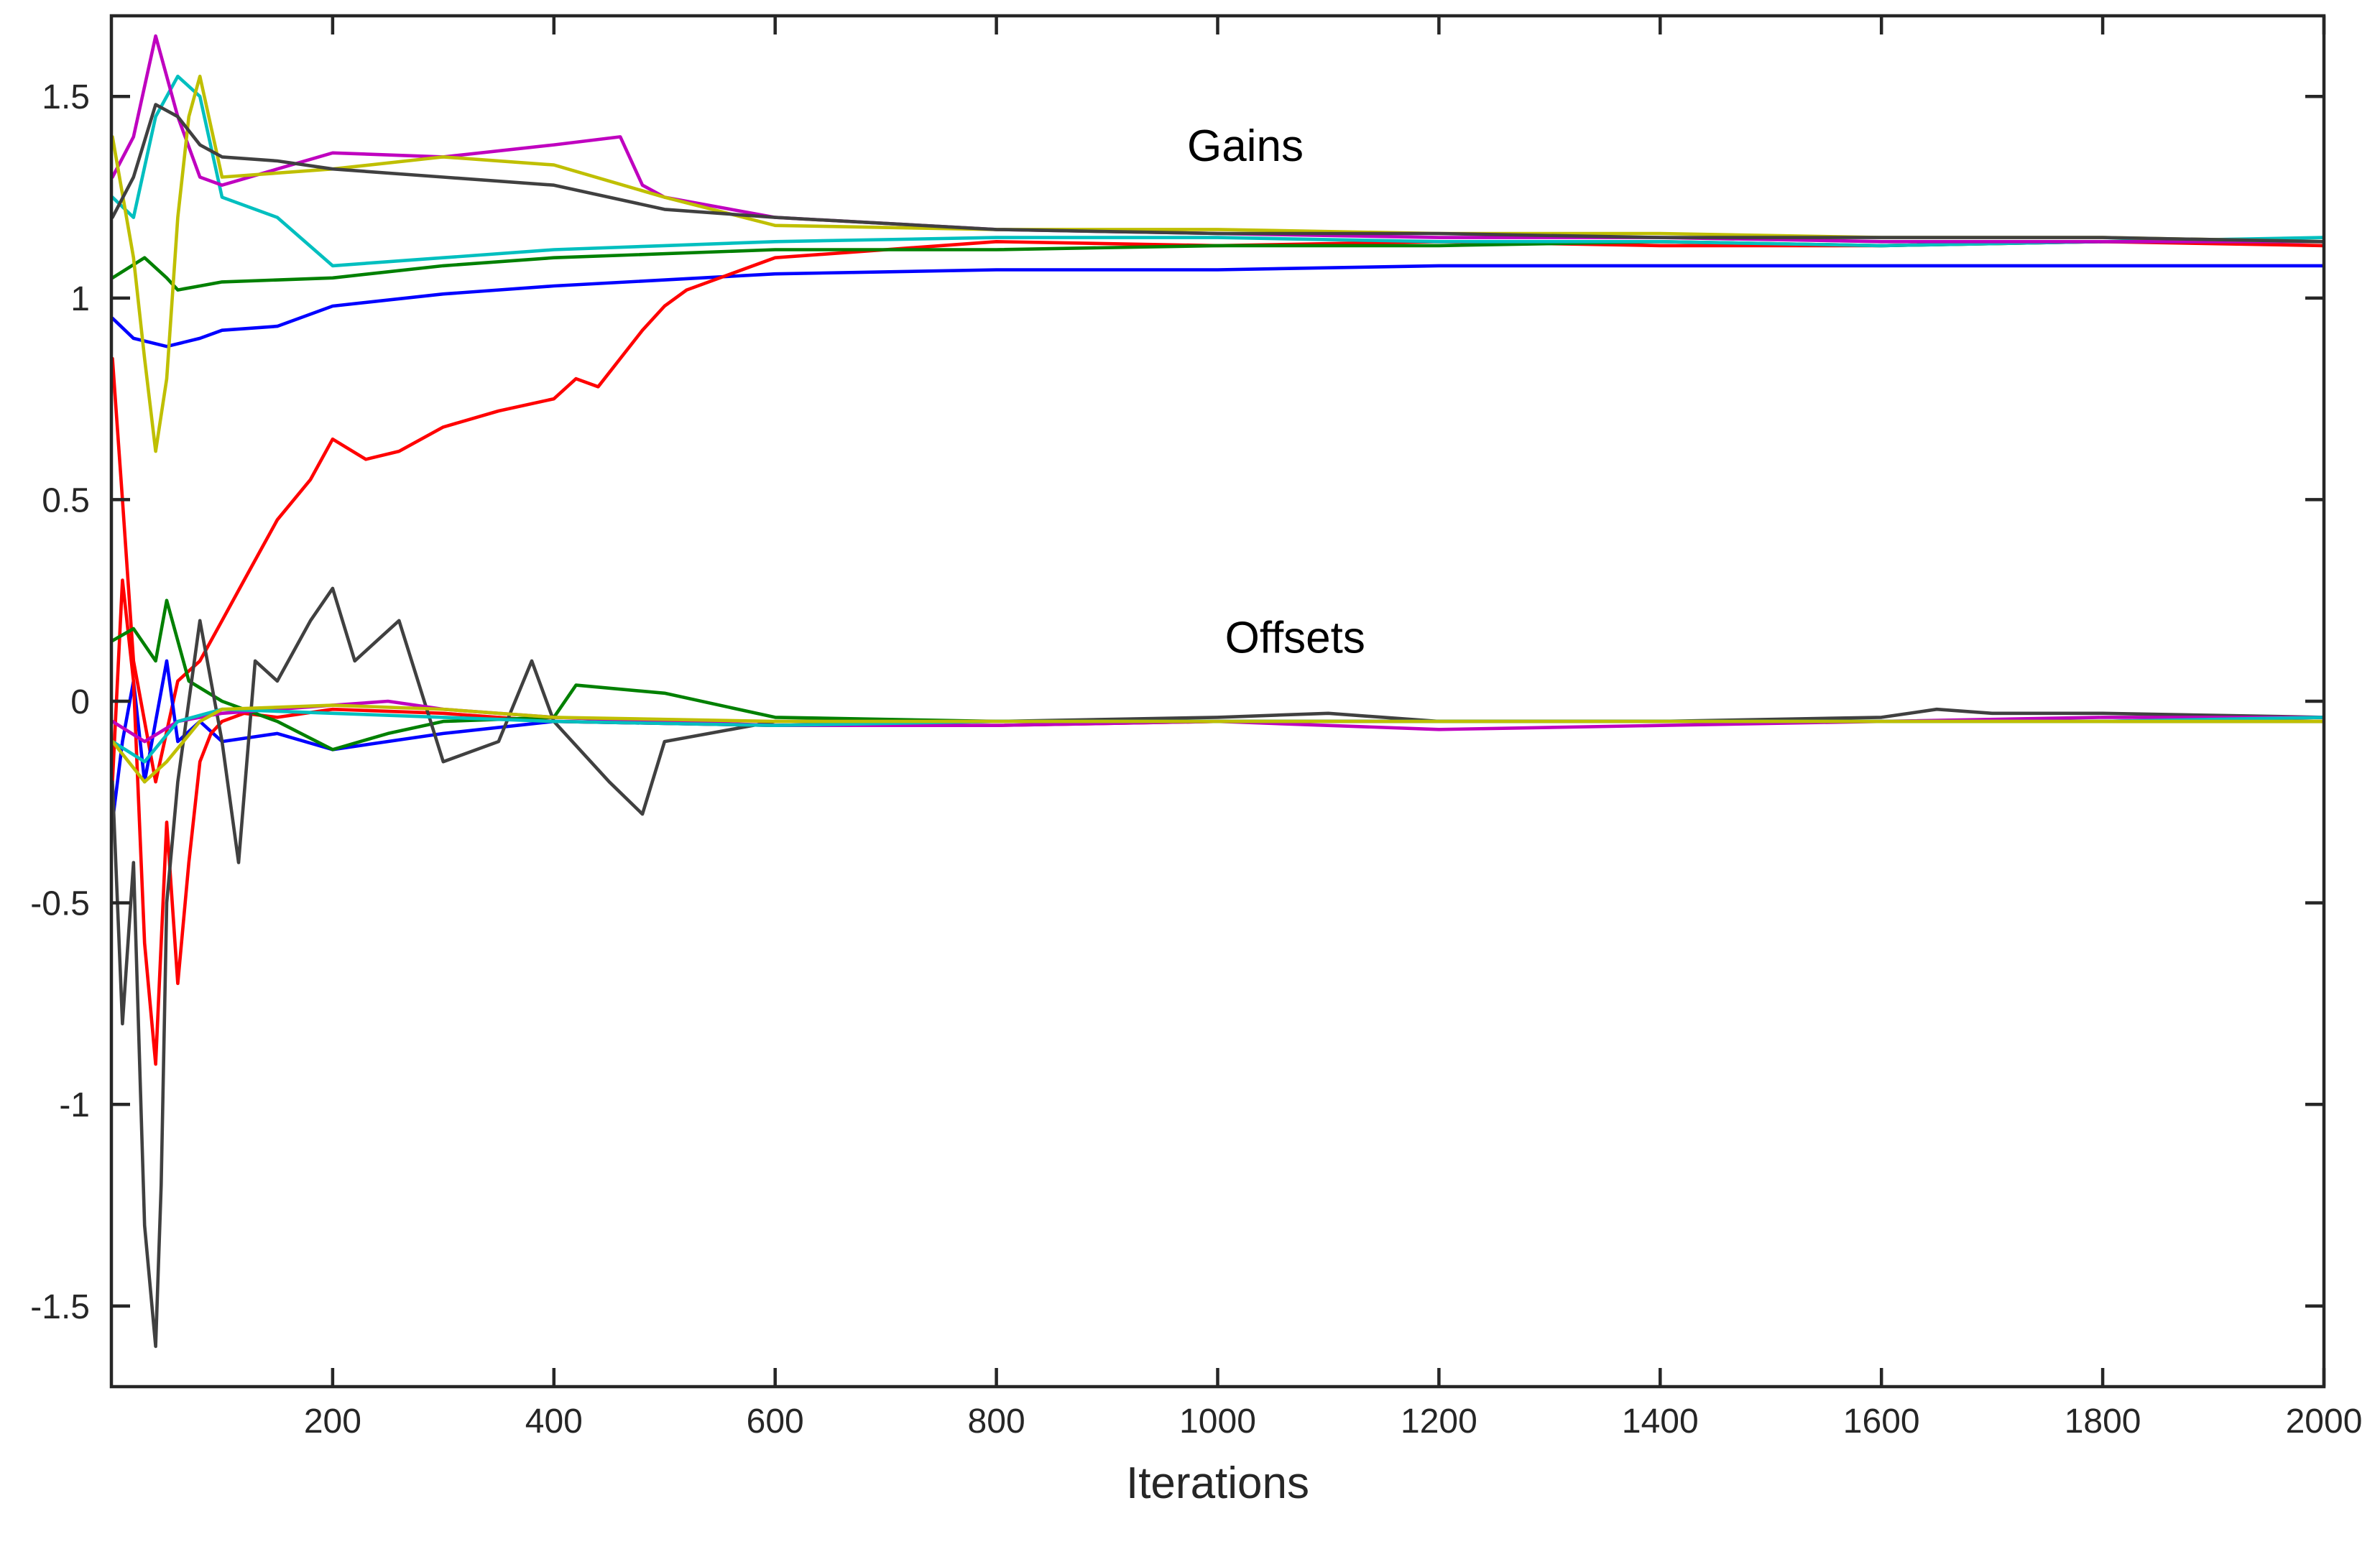 The width and height of the screenshot is (2380, 1544). What do you see at coordinates (60, 904) in the screenshot?
I see `y-tick-label: -0.5` at bounding box center [60, 904].